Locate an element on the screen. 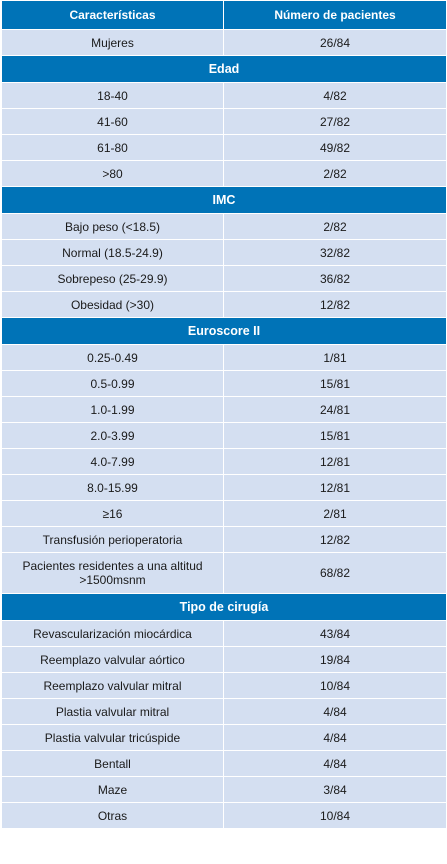 The height and width of the screenshot is (864, 447). characteristic-cell: Bajo peso (<18.5) is located at coordinates (112, 226).